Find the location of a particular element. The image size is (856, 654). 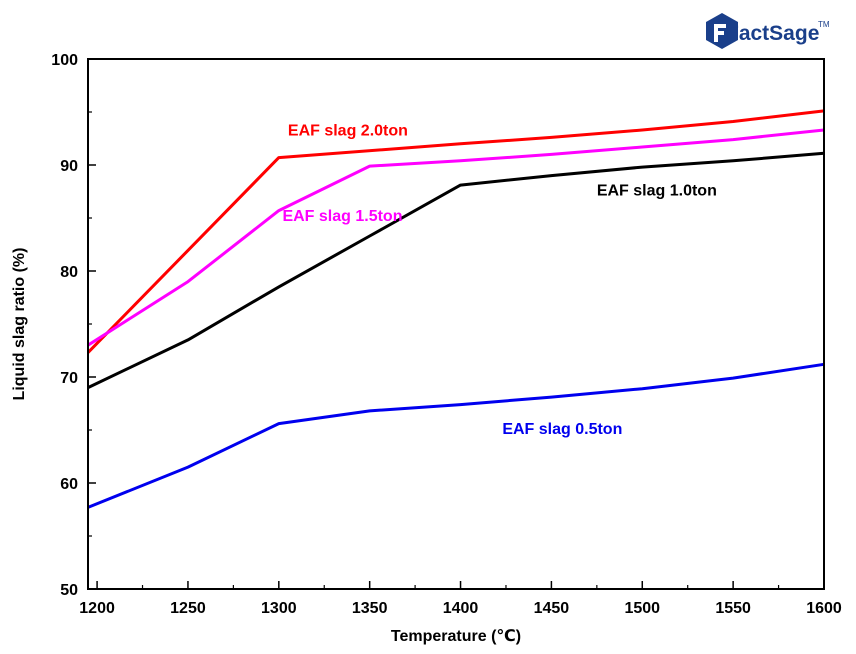

y-tick-label: 70 is located at coordinates (69, 378).